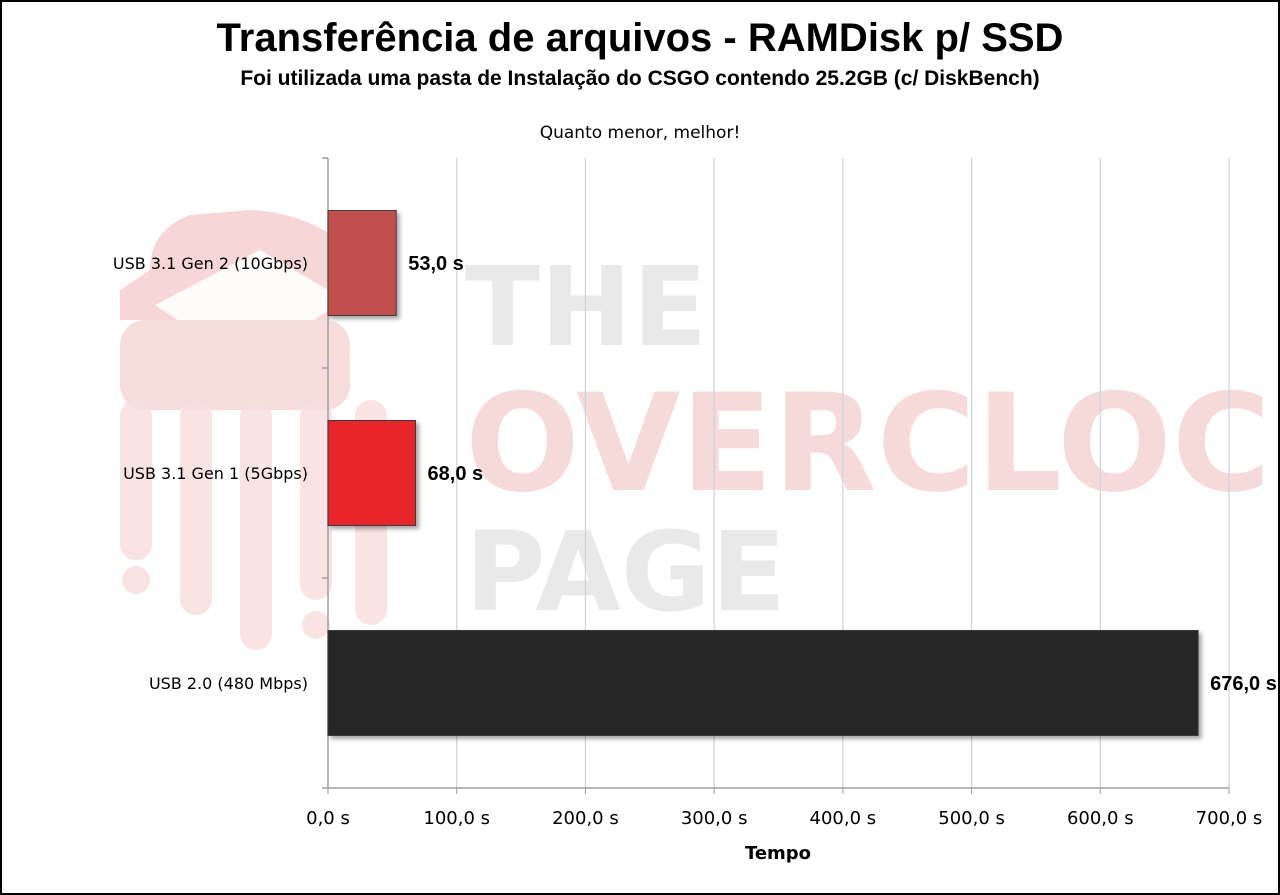 This screenshot has height=895, width=1280. Describe the element at coordinates (714, 818) in the screenshot. I see `x-tick-label: 300,0 s` at that location.